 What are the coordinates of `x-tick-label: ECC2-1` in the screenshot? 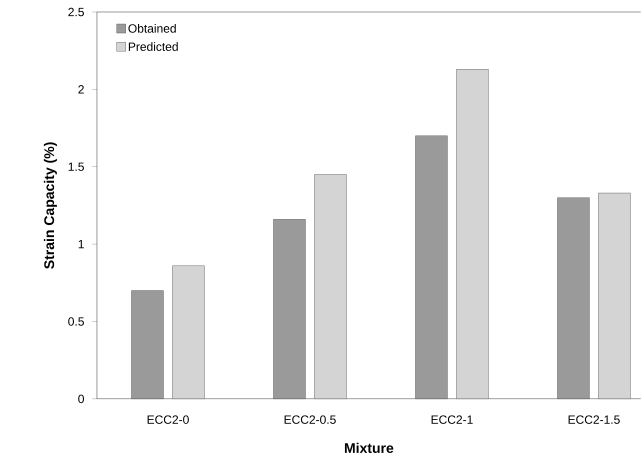 It's located at (452, 419).